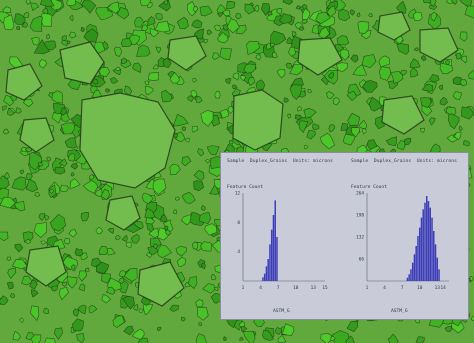 Image resolution: width=474 pixels, height=343 pixels. I want to click on y-tick-label: 12, so click(238, 194).